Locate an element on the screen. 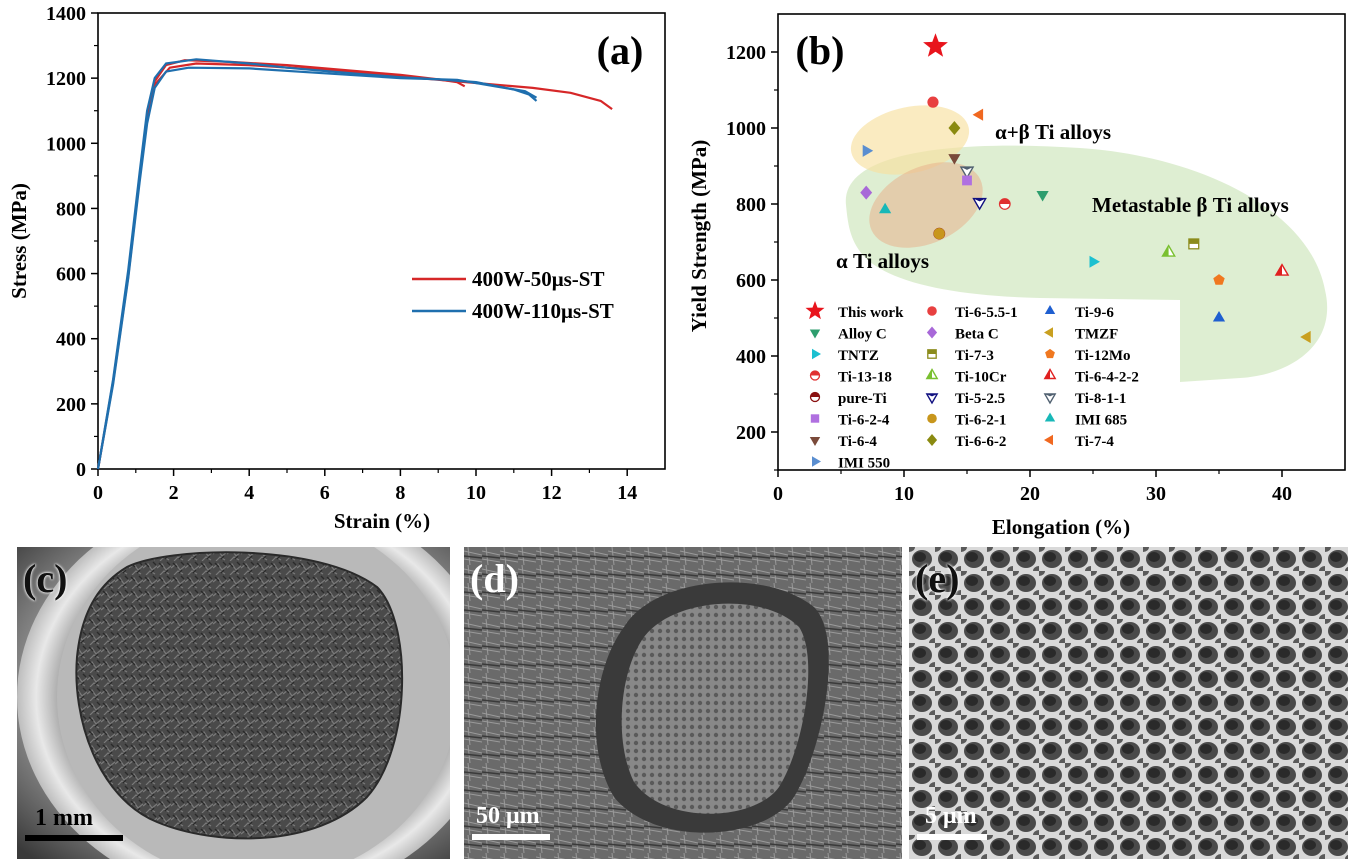 The width and height of the screenshot is (1357, 862). legend-label-4: Beta C is located at coordinates (977, 335).